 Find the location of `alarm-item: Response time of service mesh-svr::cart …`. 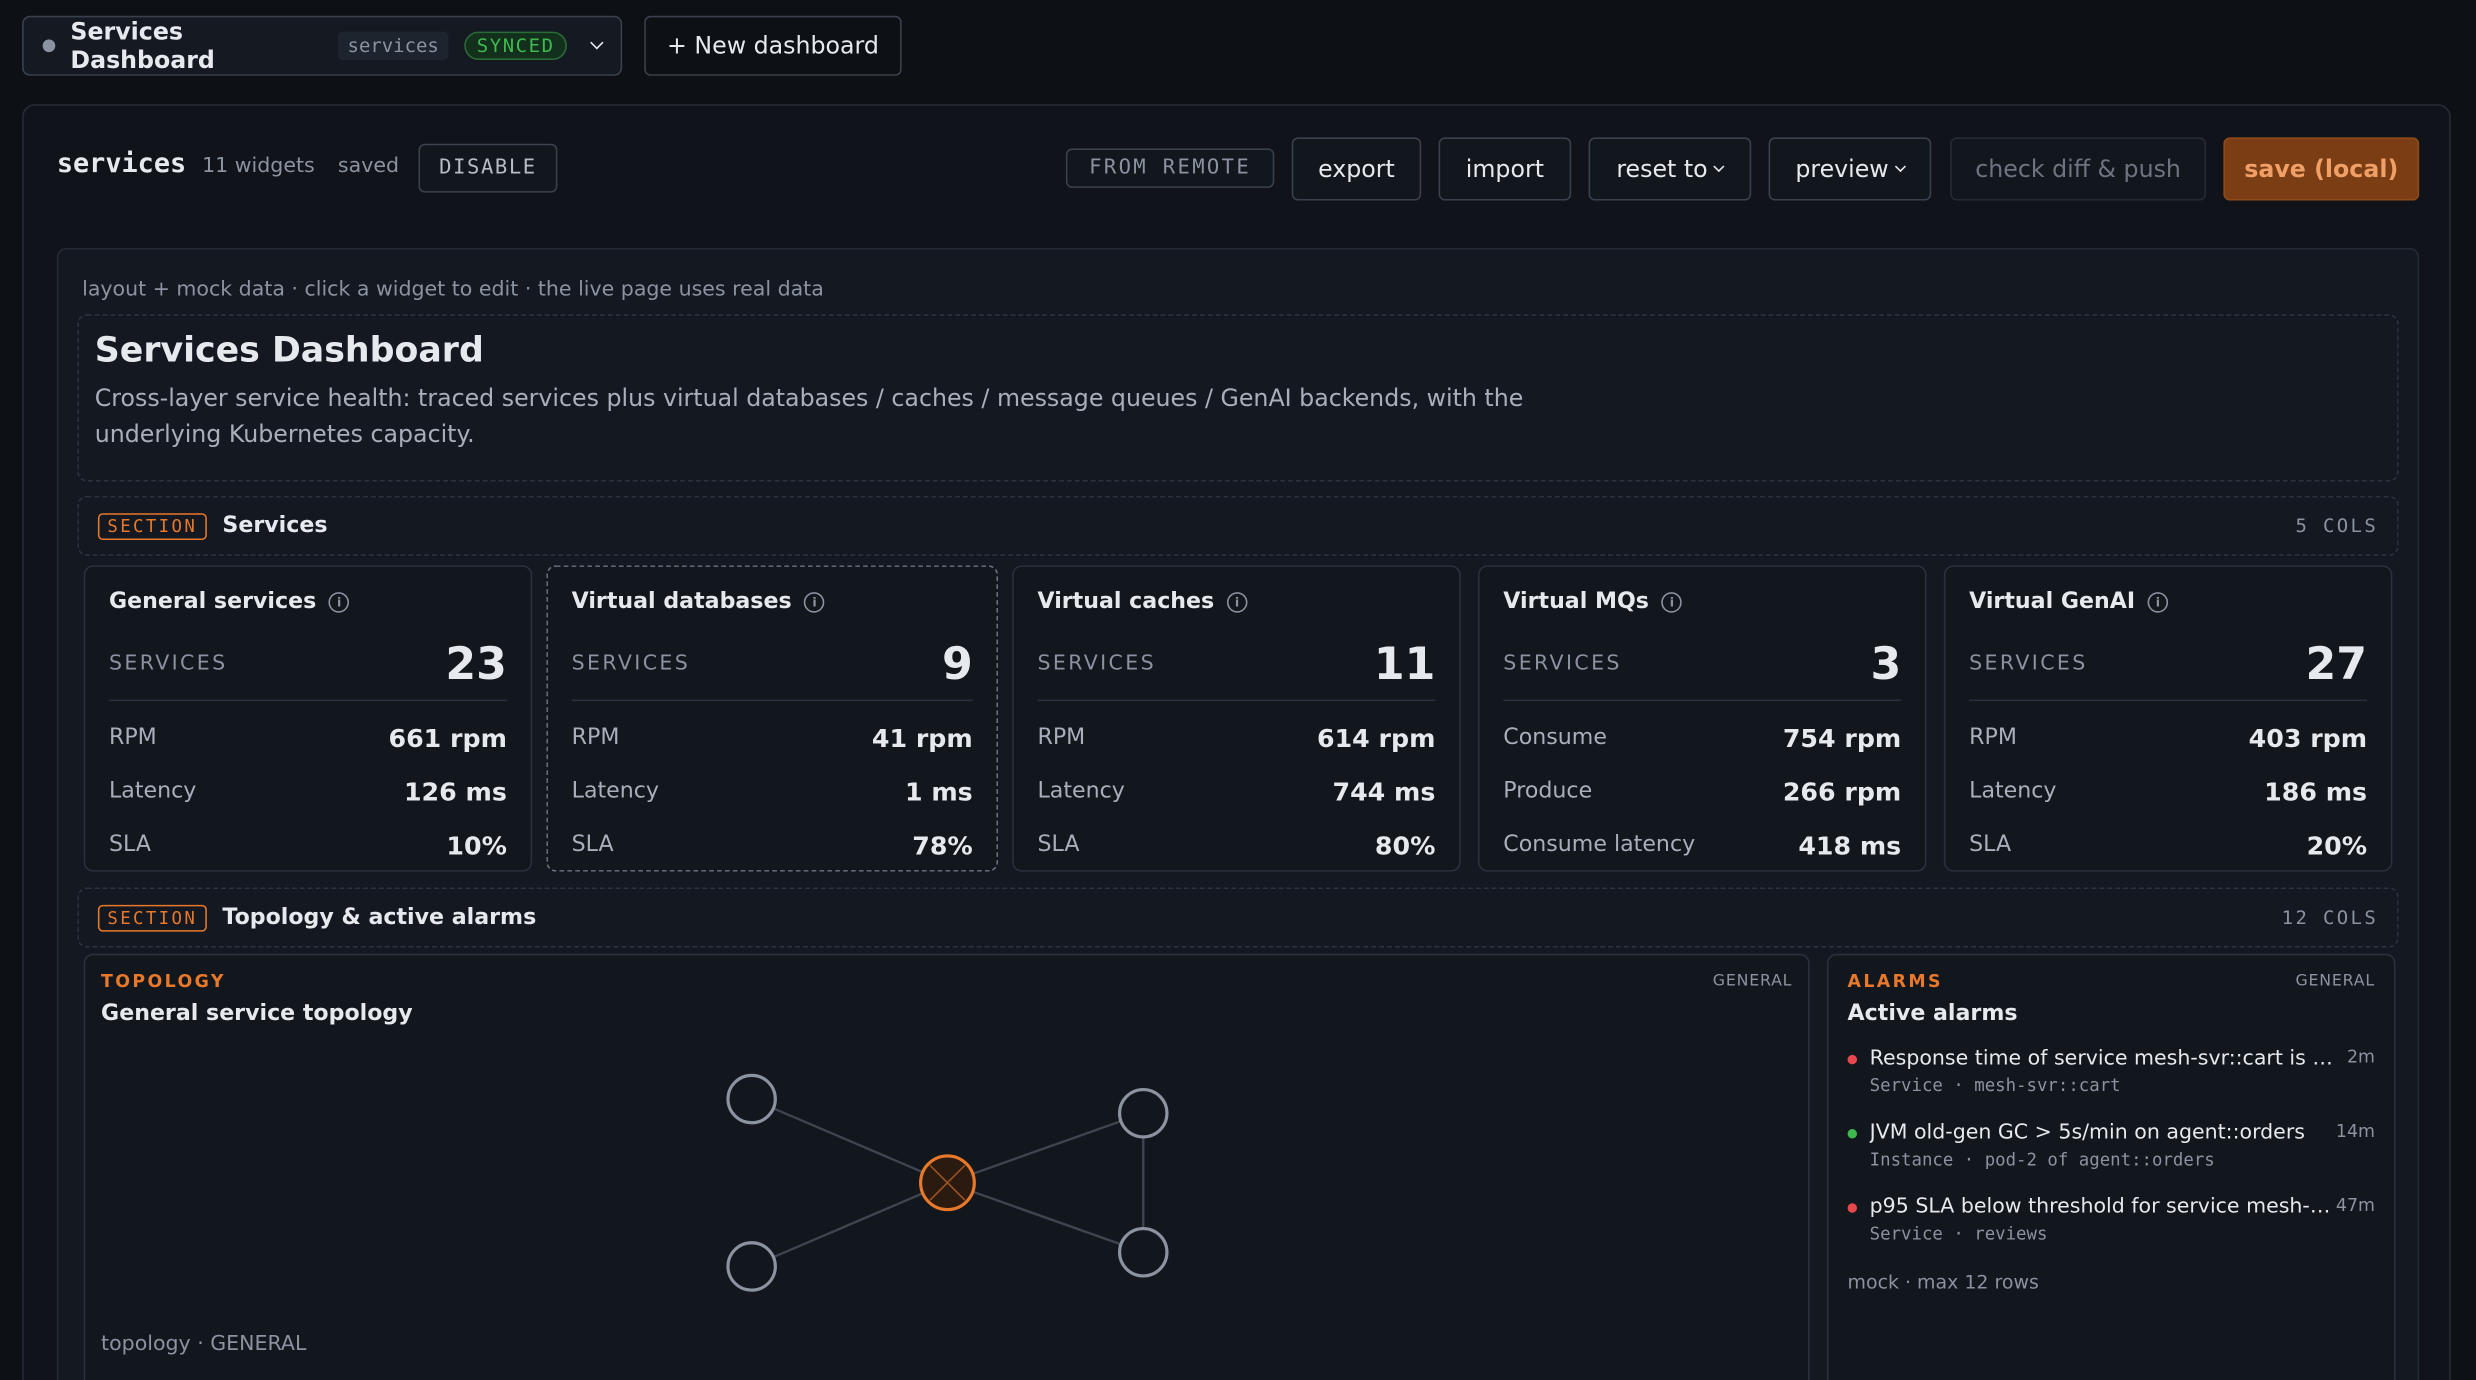

alarm-item: Response time of service mesh-svr::cart … is located at coordinates (2111, 1075).